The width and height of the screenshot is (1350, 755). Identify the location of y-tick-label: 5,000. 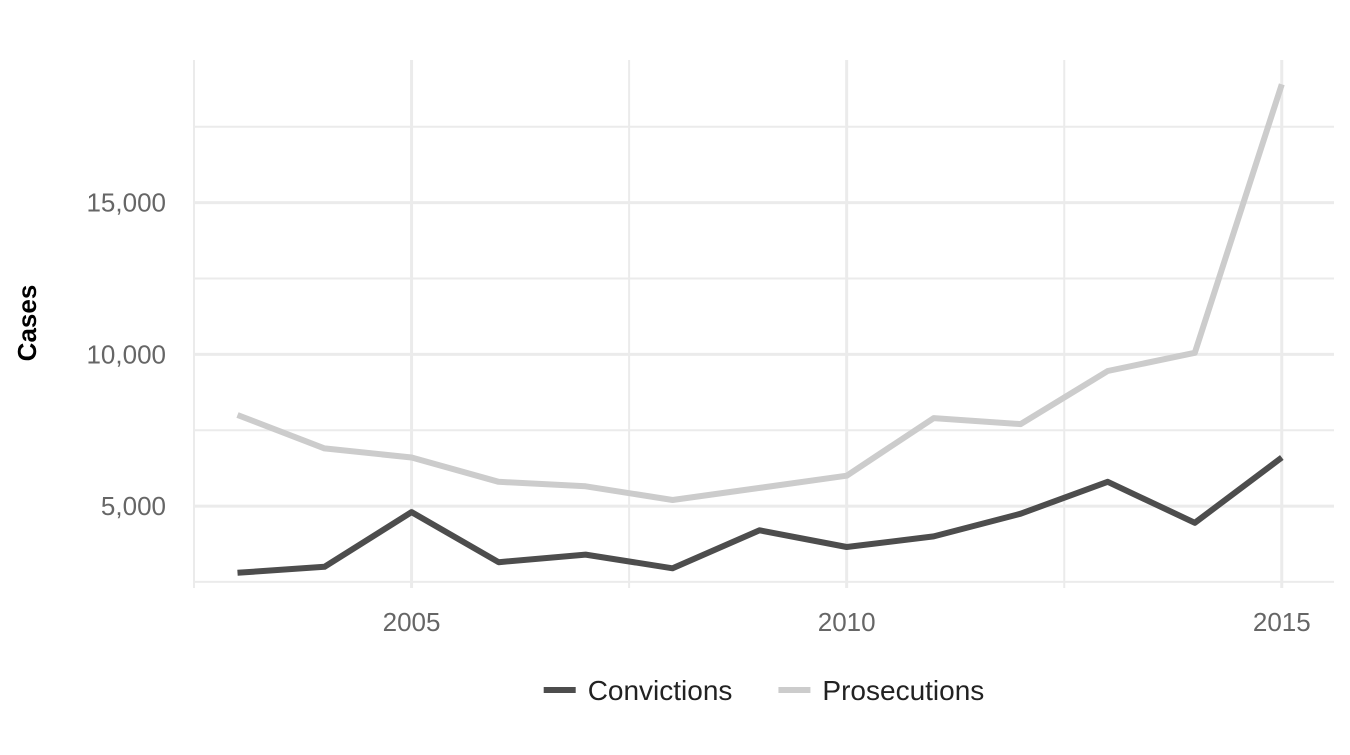
(133, 506).